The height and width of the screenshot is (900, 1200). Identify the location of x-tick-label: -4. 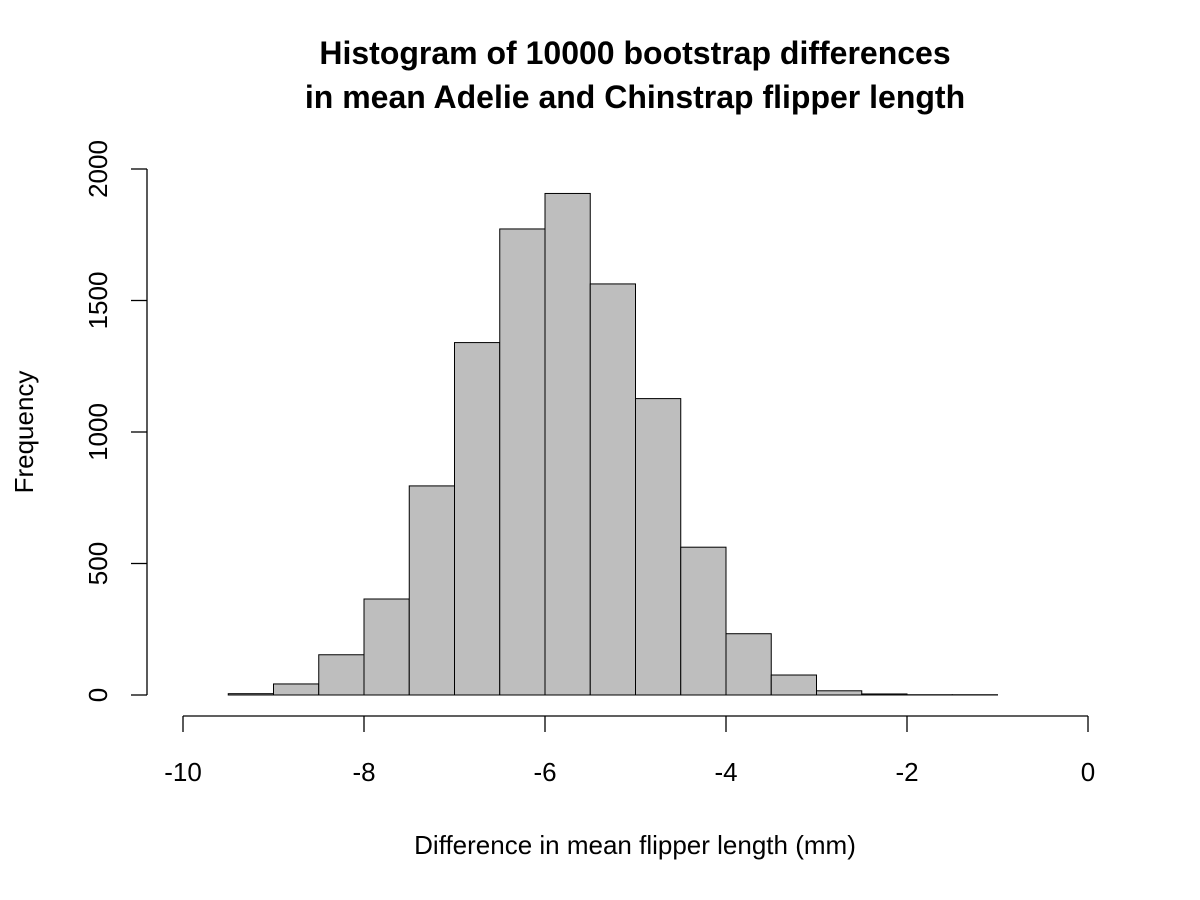
(725, 772).